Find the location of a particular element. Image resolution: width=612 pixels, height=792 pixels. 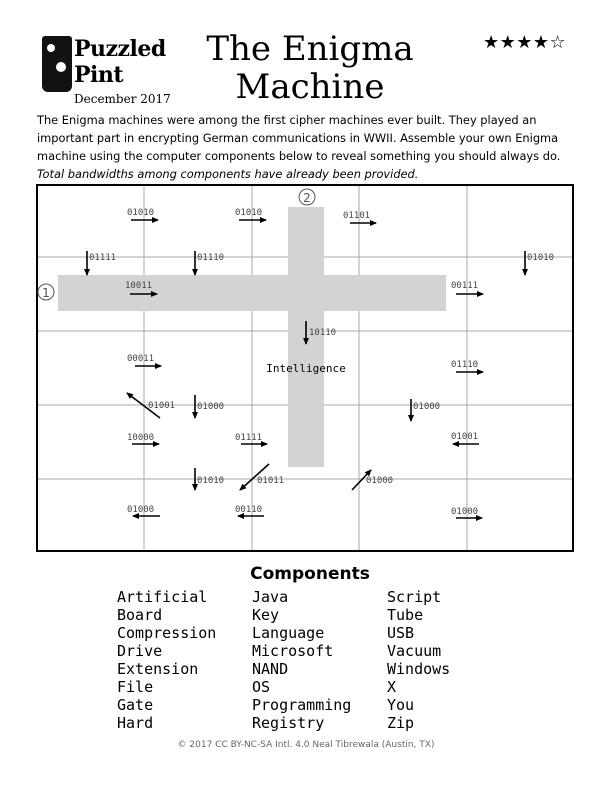

component-item: USB is located at coordinates (401, 633).